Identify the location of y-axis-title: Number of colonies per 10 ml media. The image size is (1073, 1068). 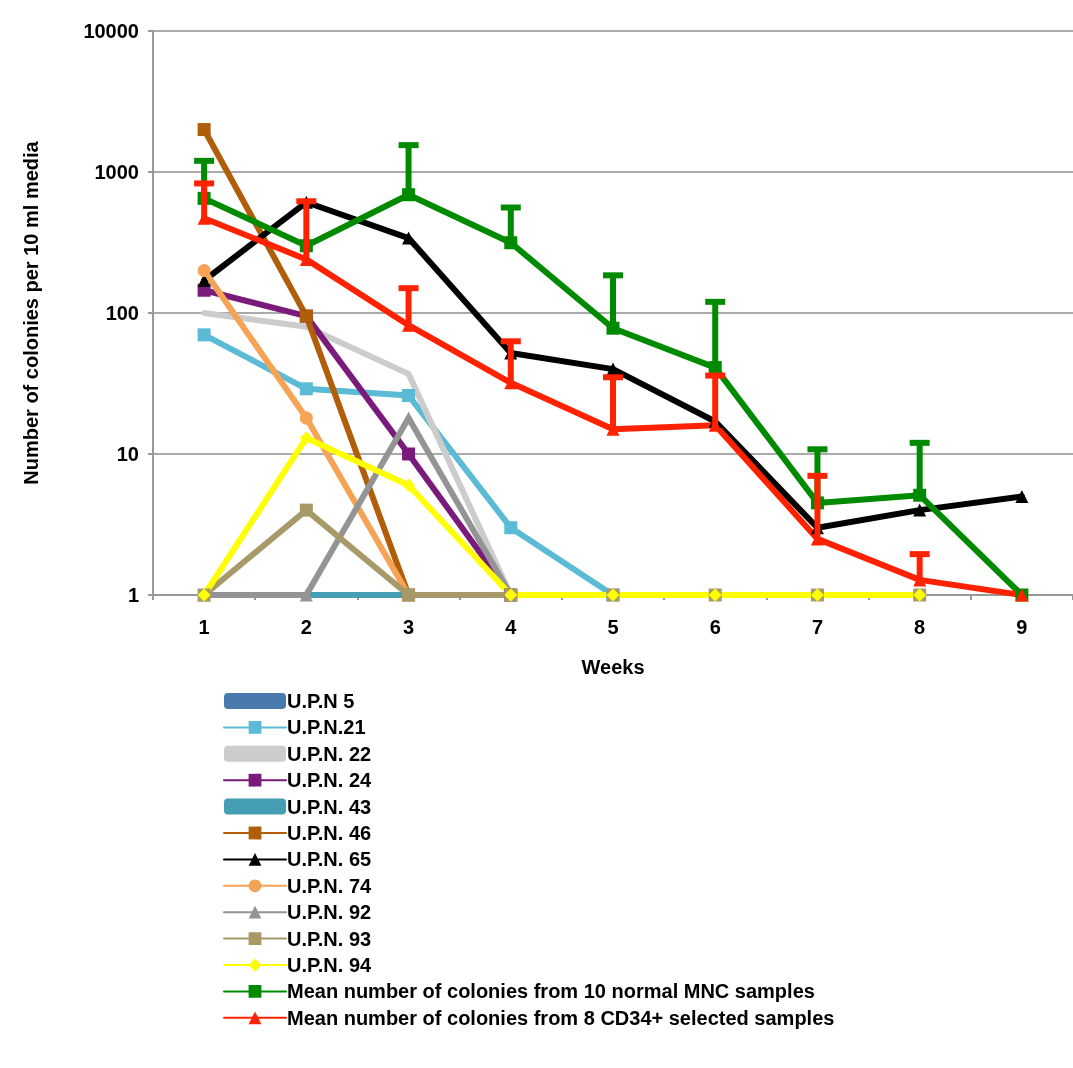
(31, 312).